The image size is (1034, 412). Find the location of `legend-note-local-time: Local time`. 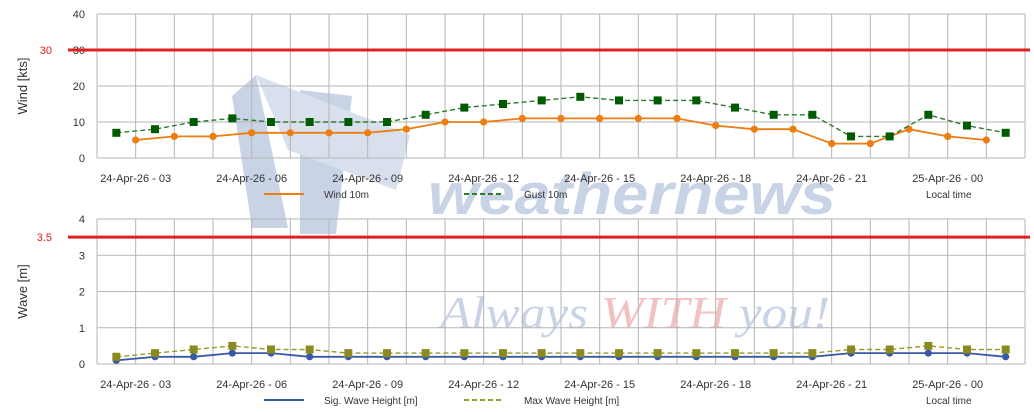

legend-note-local-time: Local time is located at coordinates (949, 401).